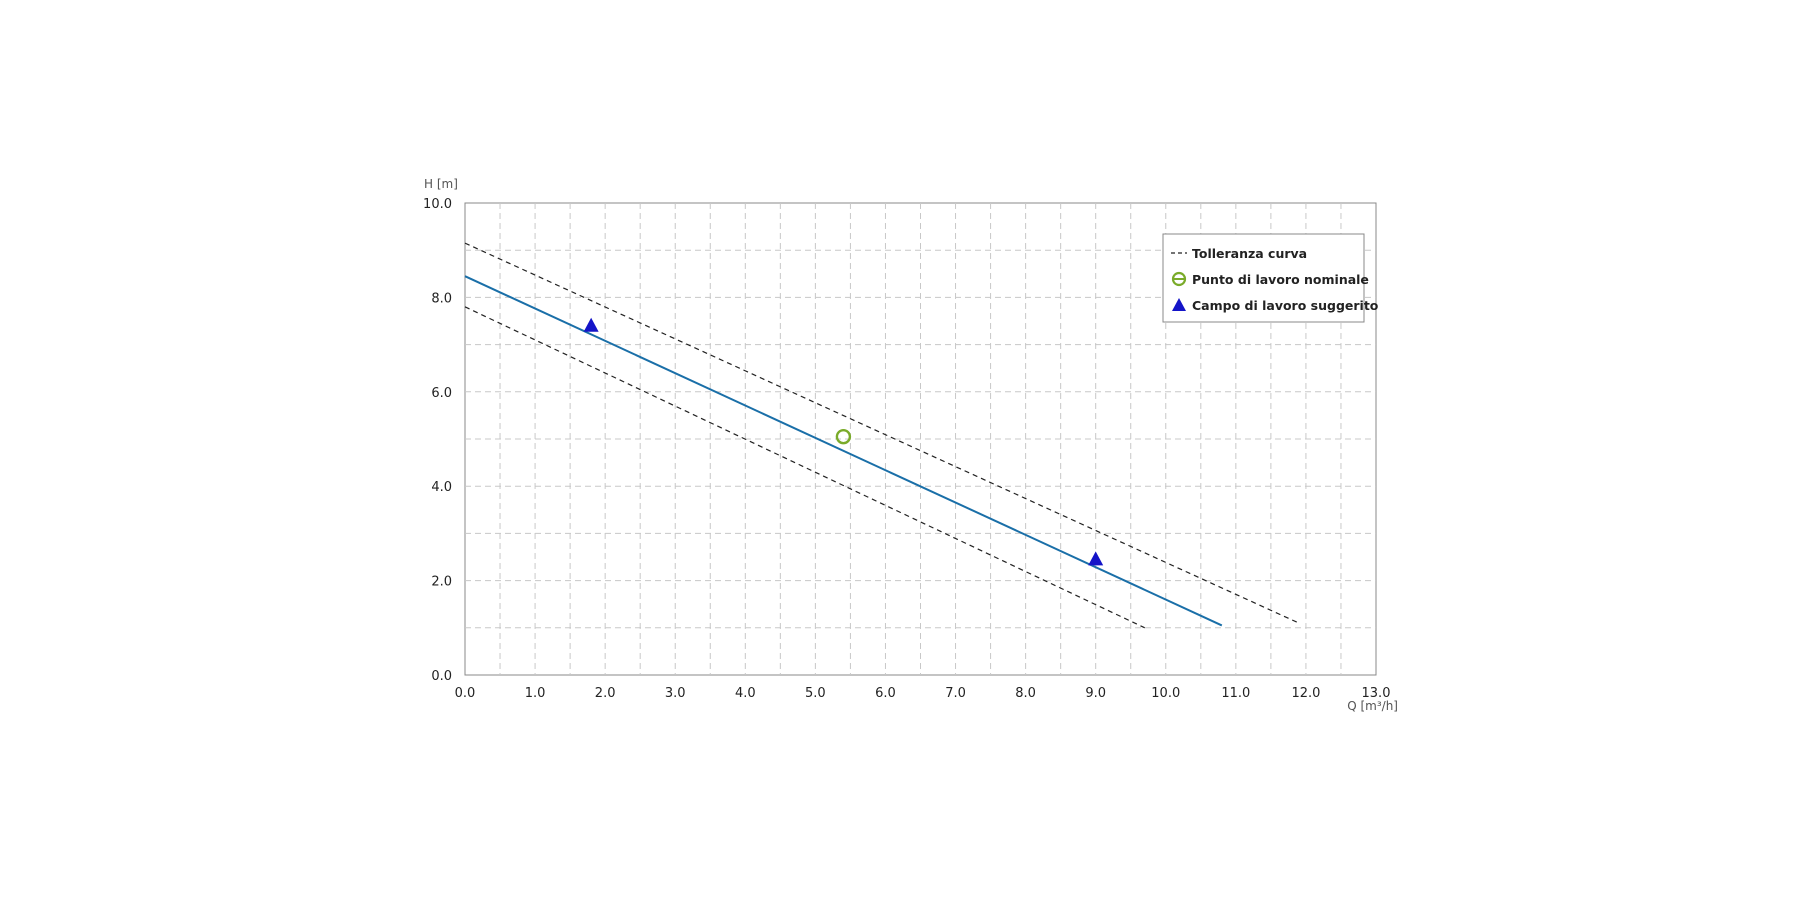  I want to click on x-tick-label: 13.0, so click(1376, 693).